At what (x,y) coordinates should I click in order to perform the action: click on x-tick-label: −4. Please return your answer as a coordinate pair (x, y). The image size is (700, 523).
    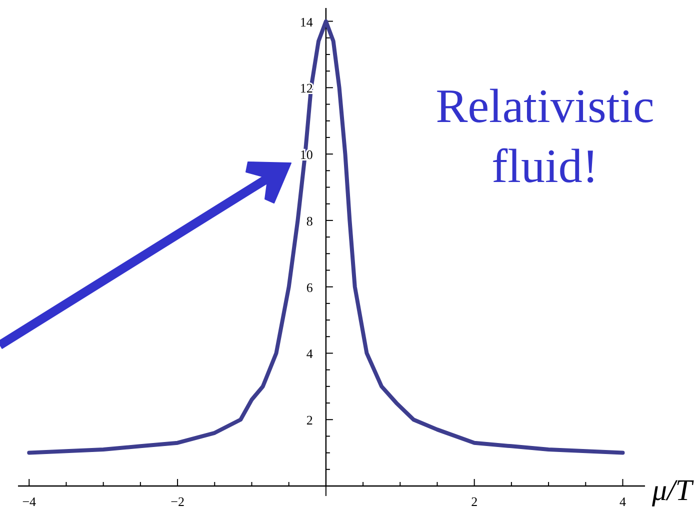
    Looking at the image, I should click on (29, 501).